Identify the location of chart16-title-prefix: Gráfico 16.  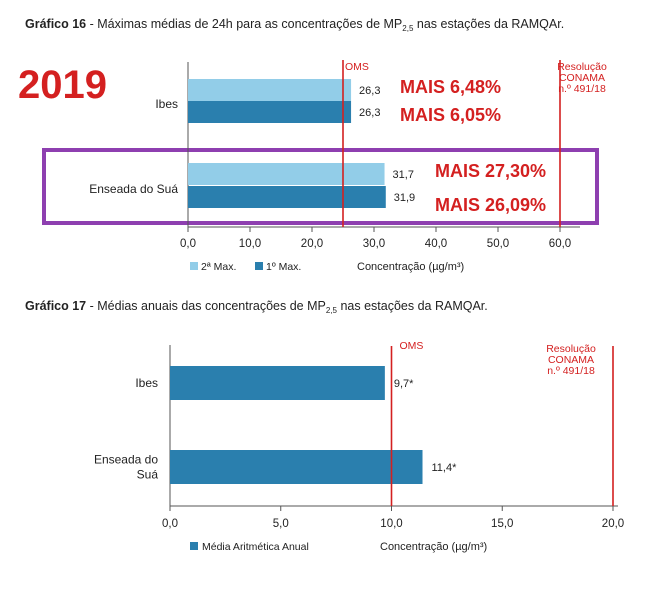
(55, 24).